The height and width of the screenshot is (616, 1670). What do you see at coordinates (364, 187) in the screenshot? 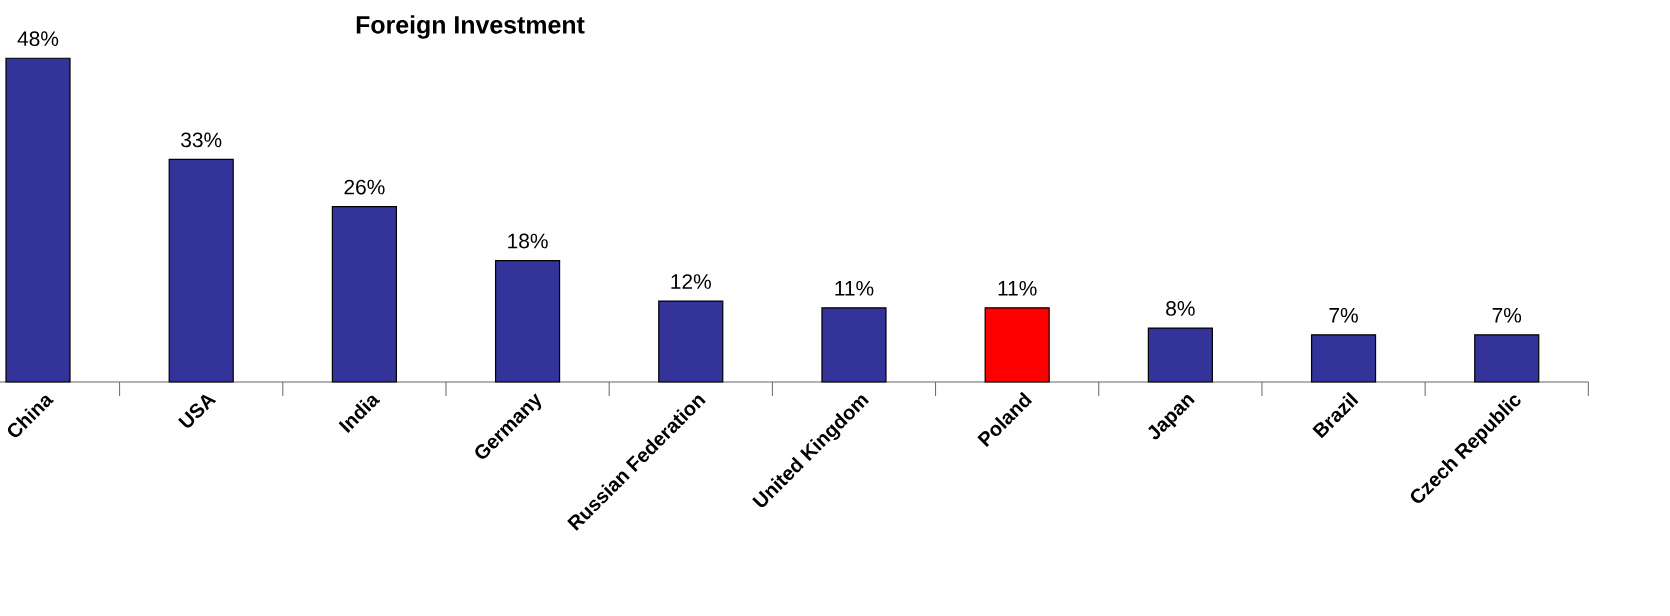
I see `data-label: 26%` at bounding box center [364, 187].